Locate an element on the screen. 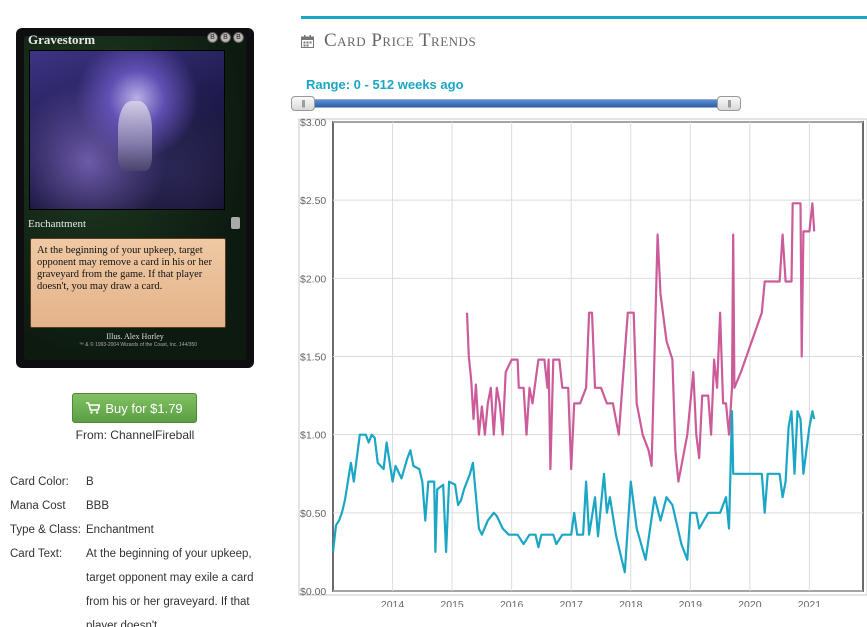 The width and height of the screenshot is (867, 627). y-tick-label: $3.00 is located at coordinates (313, 123).